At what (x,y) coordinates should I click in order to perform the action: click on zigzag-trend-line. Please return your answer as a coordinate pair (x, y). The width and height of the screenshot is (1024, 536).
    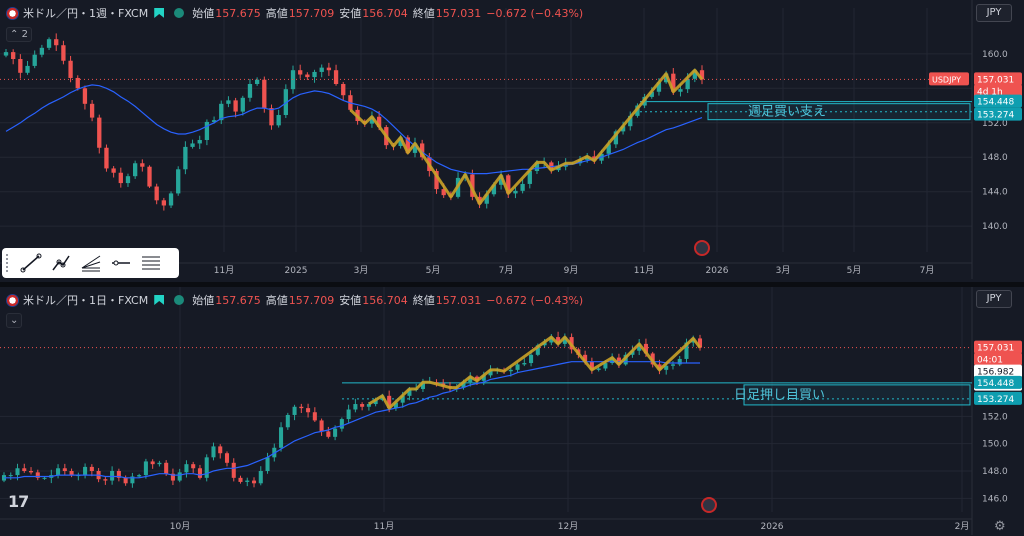
    Looking at the image, I should click on (535, 372).